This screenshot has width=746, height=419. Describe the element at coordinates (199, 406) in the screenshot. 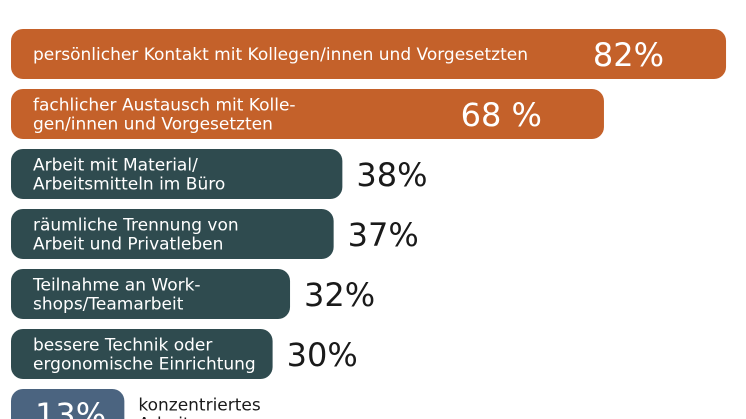

I see `bar-7-label-line-1: konzentriertes` at that location.